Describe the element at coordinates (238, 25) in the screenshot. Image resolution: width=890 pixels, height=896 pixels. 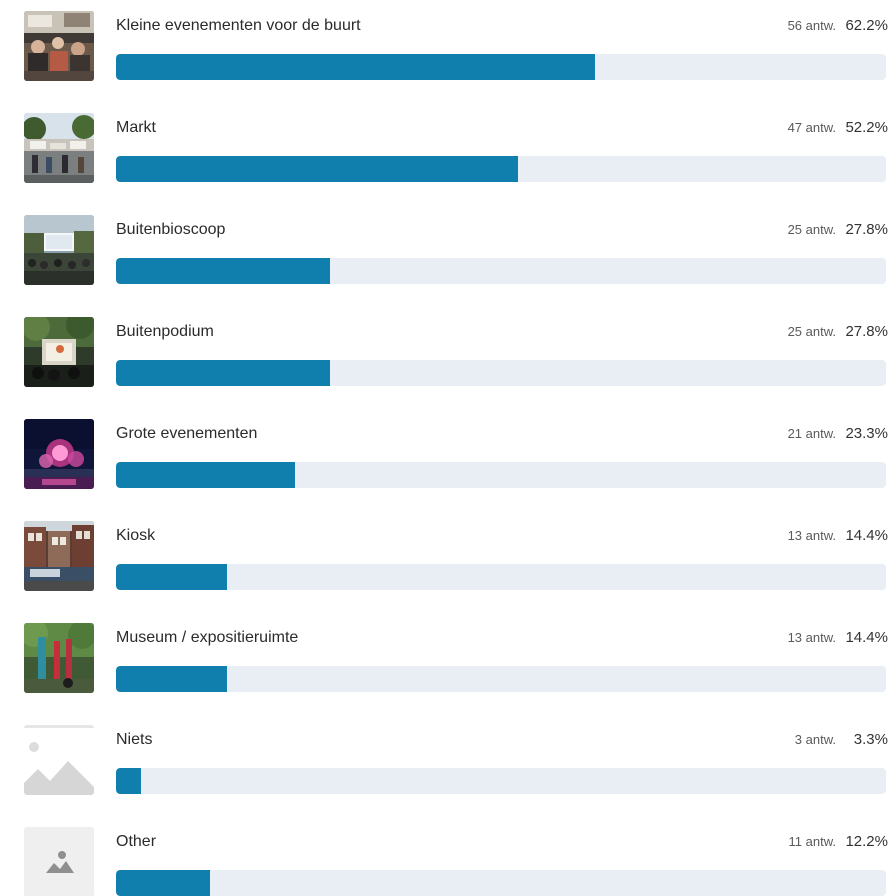
I see `option-label: Kleine evenementen voor de buurt` at that location.